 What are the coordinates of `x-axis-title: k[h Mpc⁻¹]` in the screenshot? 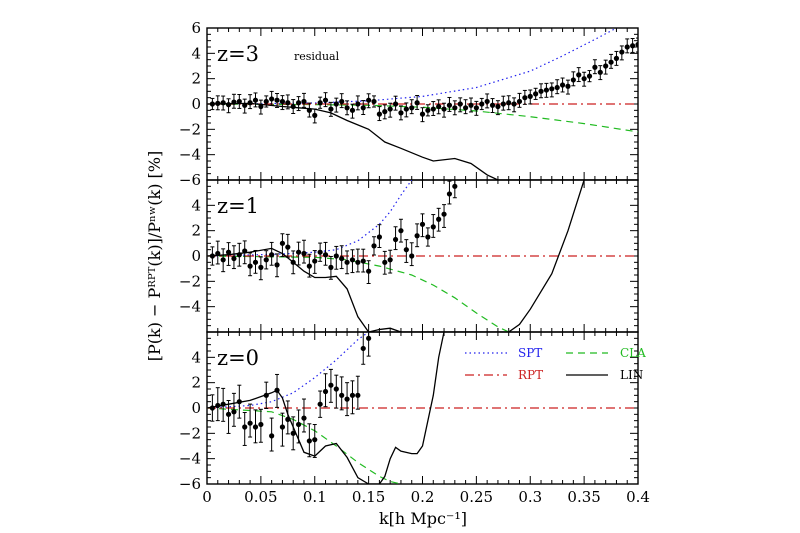 It's located at (423, 518).